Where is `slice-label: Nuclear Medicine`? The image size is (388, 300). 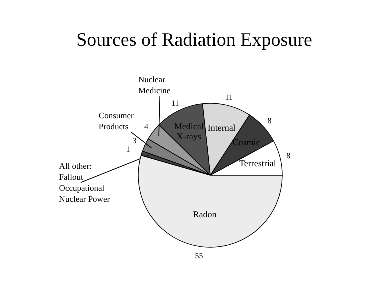
slice-label: Nuclear Medicine is located at coordinates (154, 85).